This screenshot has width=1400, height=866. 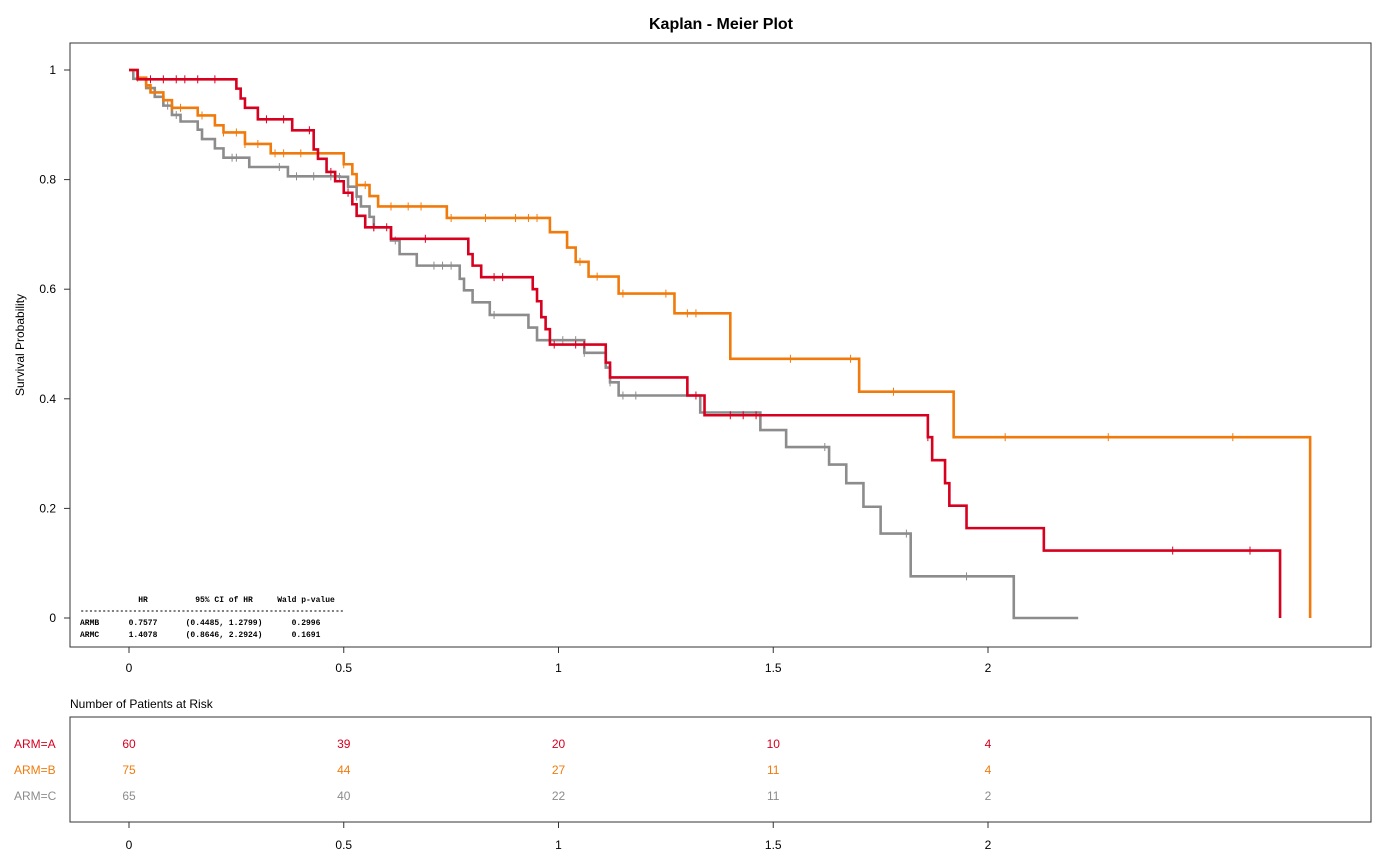 What do you see at coordinates (558, 668) in the screenshot?
I see `x-tick-label: 1` at bounding box center [558, 668].